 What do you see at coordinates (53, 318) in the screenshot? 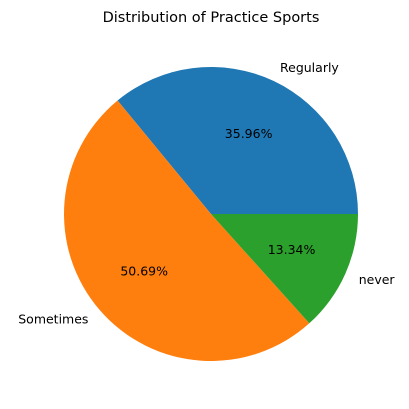
I see `slice-label-sometimes: Sometimes` at bounding box center [53, 318].